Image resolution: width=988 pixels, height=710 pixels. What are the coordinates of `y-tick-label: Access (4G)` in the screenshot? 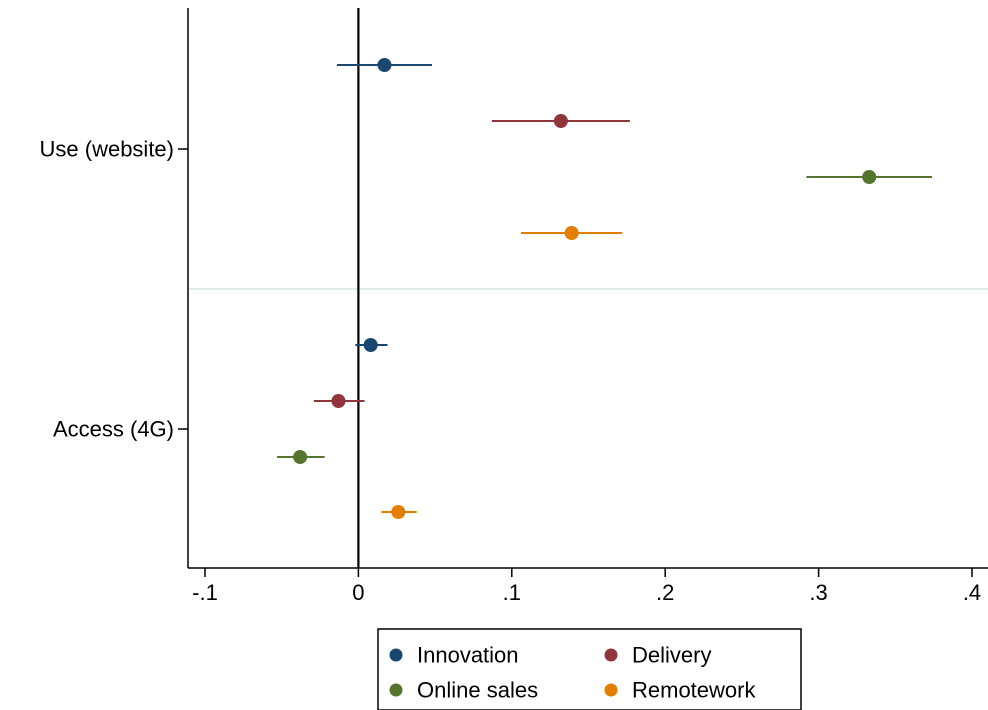 It's located at (113, 429).